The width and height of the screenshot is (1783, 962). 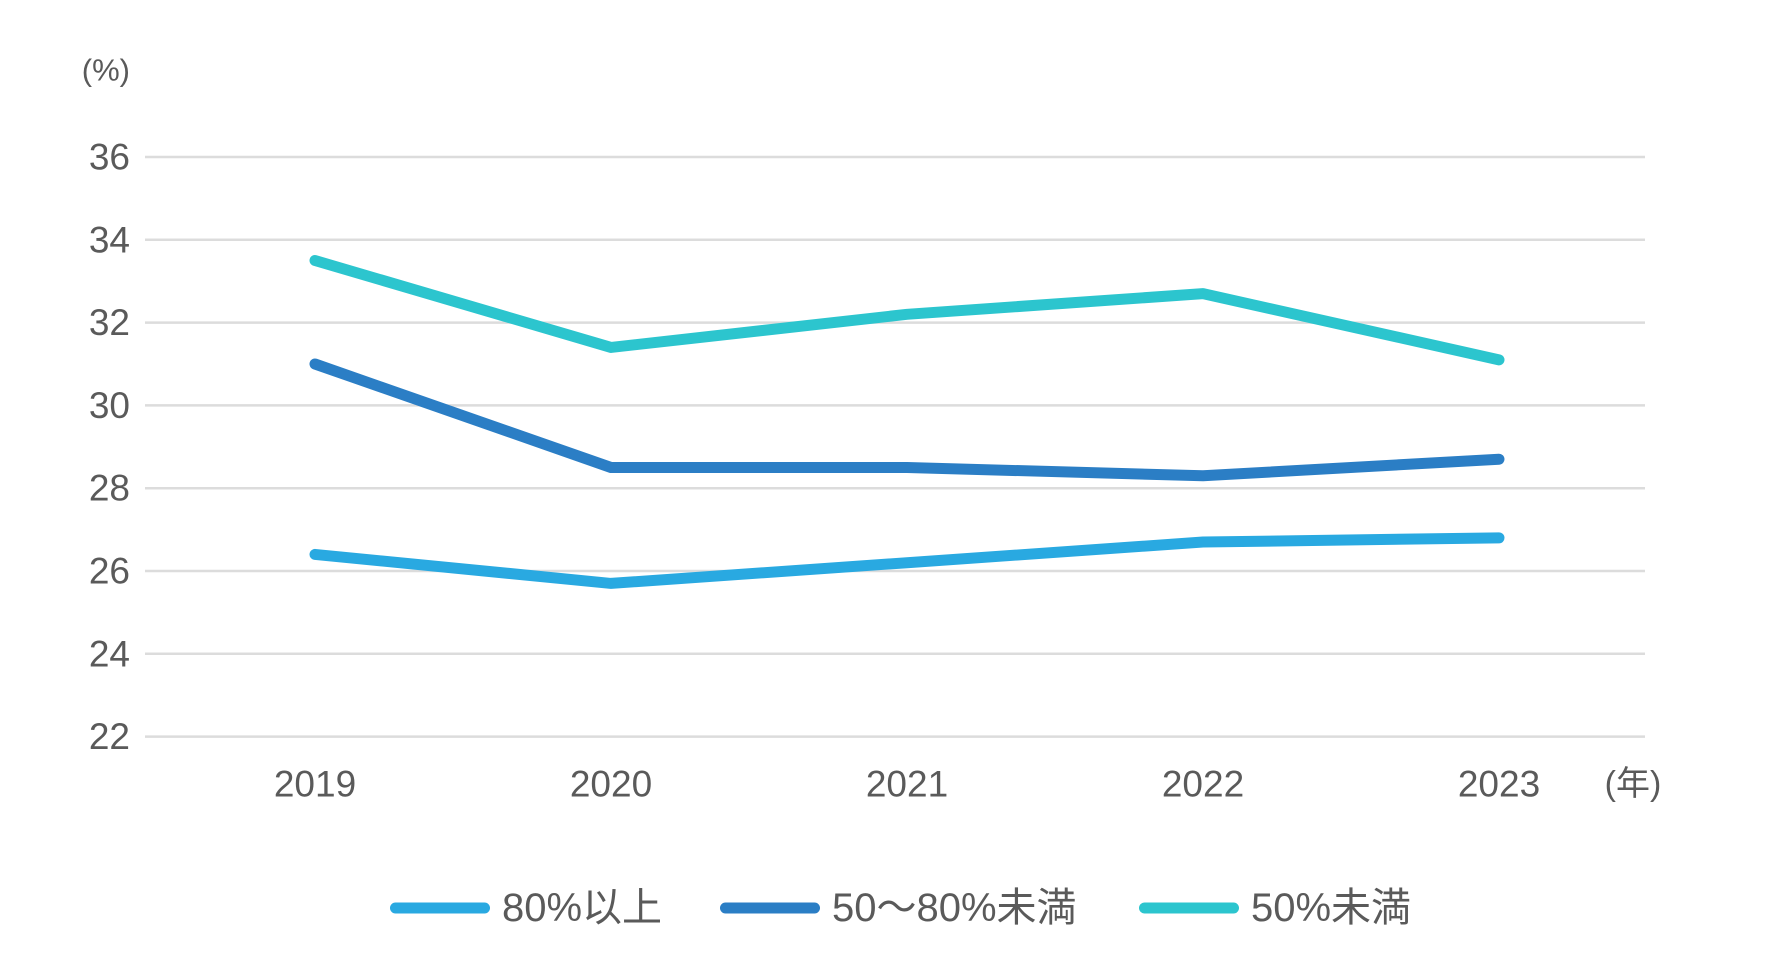 What do you see at coordinates (109, 239) in the screenshot?
I see `y-tick-label: 34` at bounding box center [109, 239].